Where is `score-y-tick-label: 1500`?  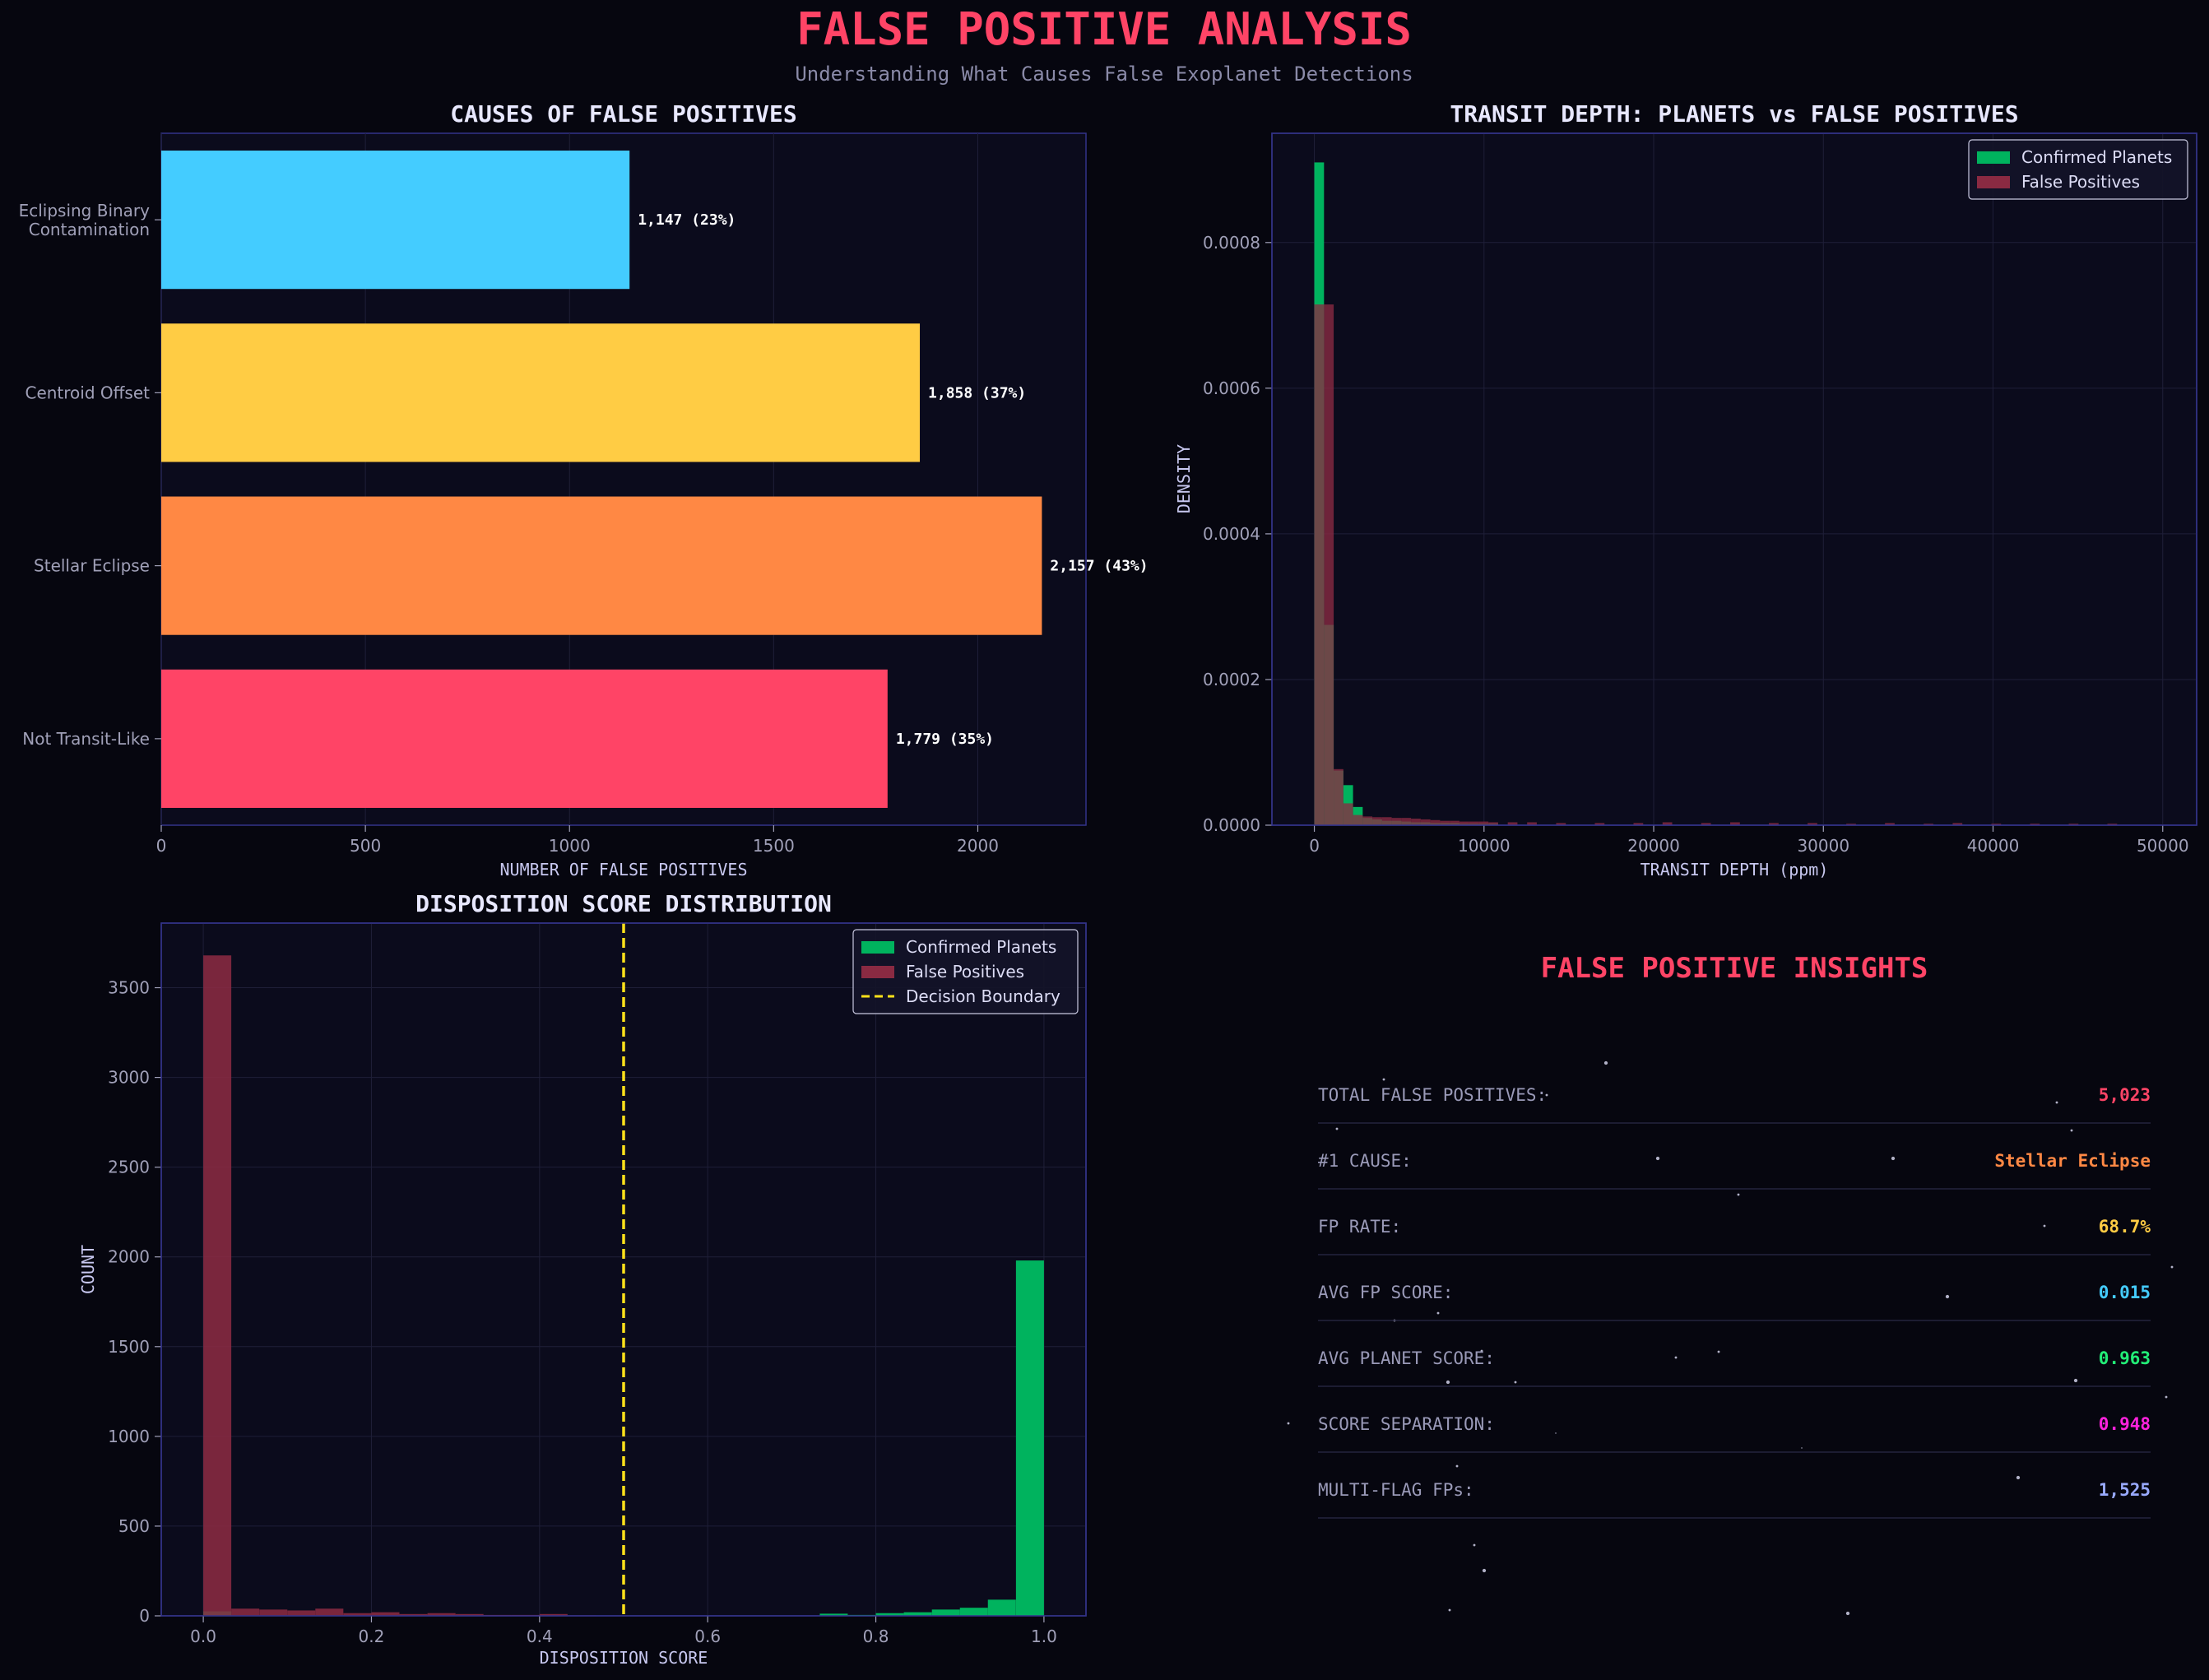 score-y-tick-label: 1500 is located at coordinates (129, 1347).